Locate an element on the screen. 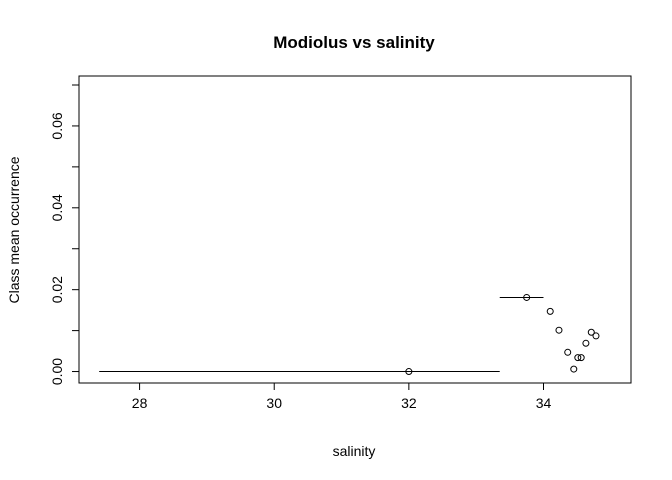 This screenshot has height=480, width=672. x-axis-label: salinity is located at coordinates (354, 451).